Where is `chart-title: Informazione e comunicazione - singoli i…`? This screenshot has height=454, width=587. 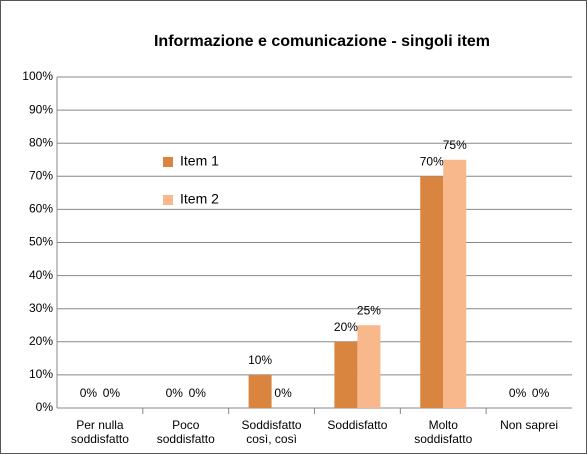
chart-title: Informazione e comunicazione - singoli i… is located at coordinates (322, 41).